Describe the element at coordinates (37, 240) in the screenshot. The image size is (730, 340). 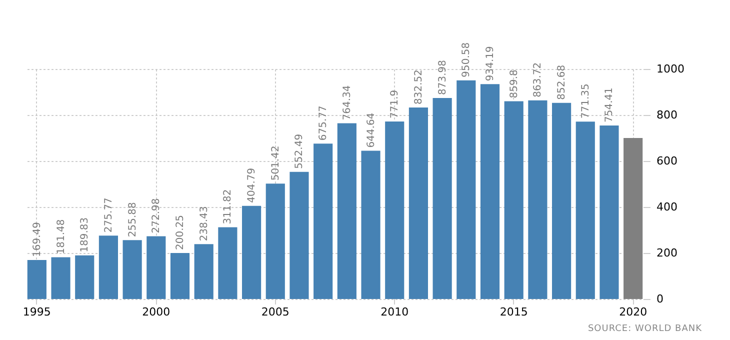
I see `data-label: 169.49` at that location.